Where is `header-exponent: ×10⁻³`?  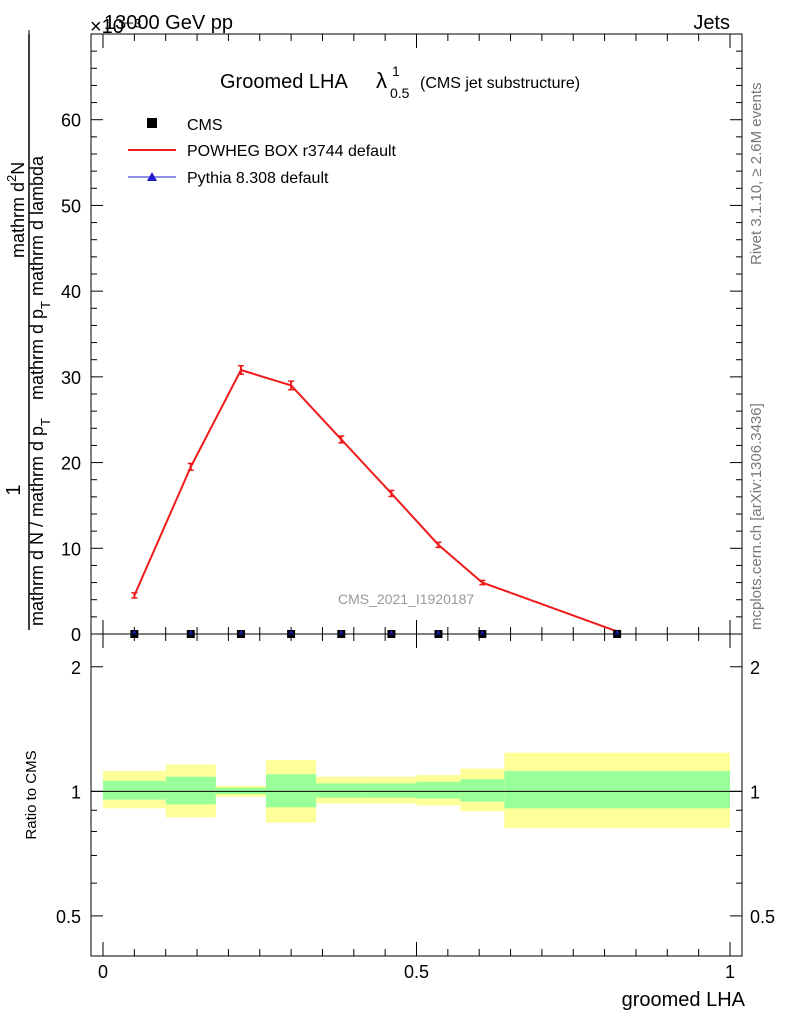
header-exponent: ×10⁻³ is located at coordinates (115, 27).